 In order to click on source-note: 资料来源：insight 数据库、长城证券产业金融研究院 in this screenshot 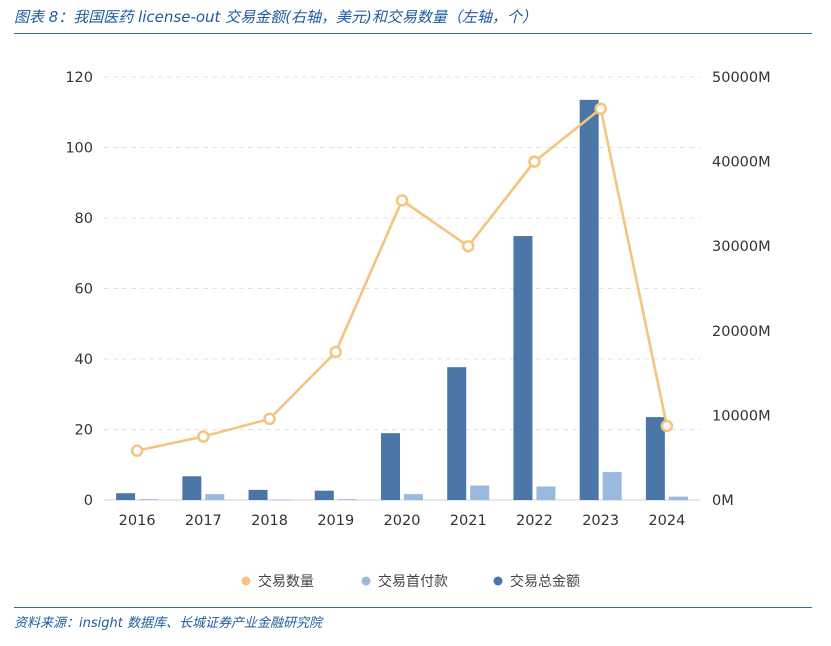, I will do `click(168, 623)`.